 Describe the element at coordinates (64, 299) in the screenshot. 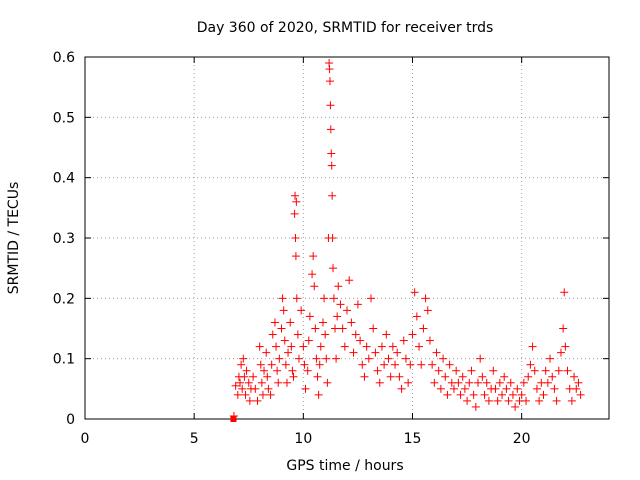

I see `y-tick-label: 0.2` at that location.